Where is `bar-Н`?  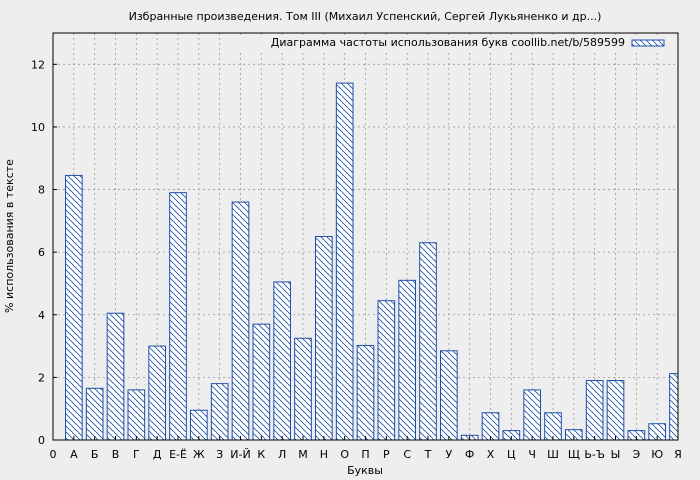
bar-Н is located at coordinates (324, 338).